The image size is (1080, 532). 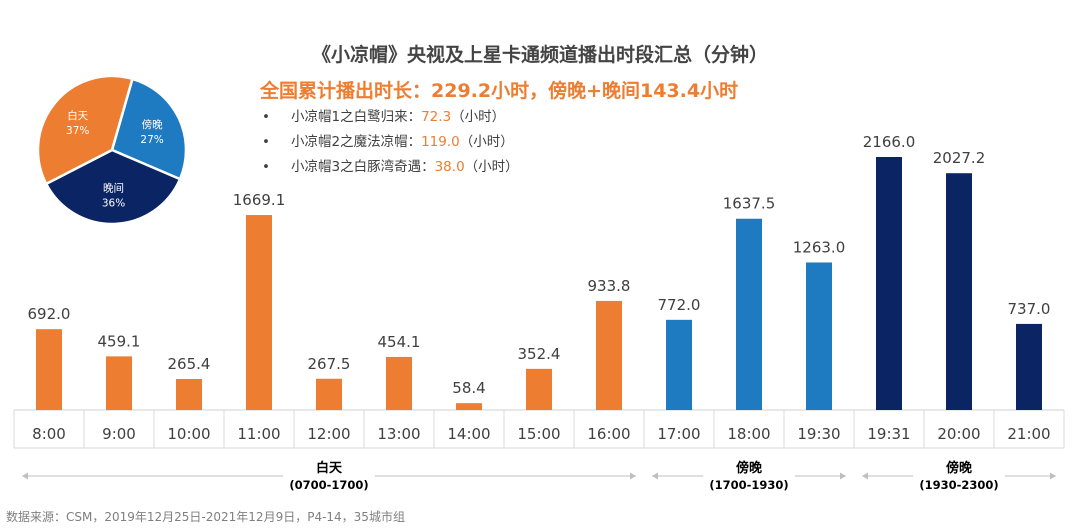 What do you see at coordinates (436, 117) in the screenshot?
I see `note-value: 72.3` at bounding box center [436, 117].